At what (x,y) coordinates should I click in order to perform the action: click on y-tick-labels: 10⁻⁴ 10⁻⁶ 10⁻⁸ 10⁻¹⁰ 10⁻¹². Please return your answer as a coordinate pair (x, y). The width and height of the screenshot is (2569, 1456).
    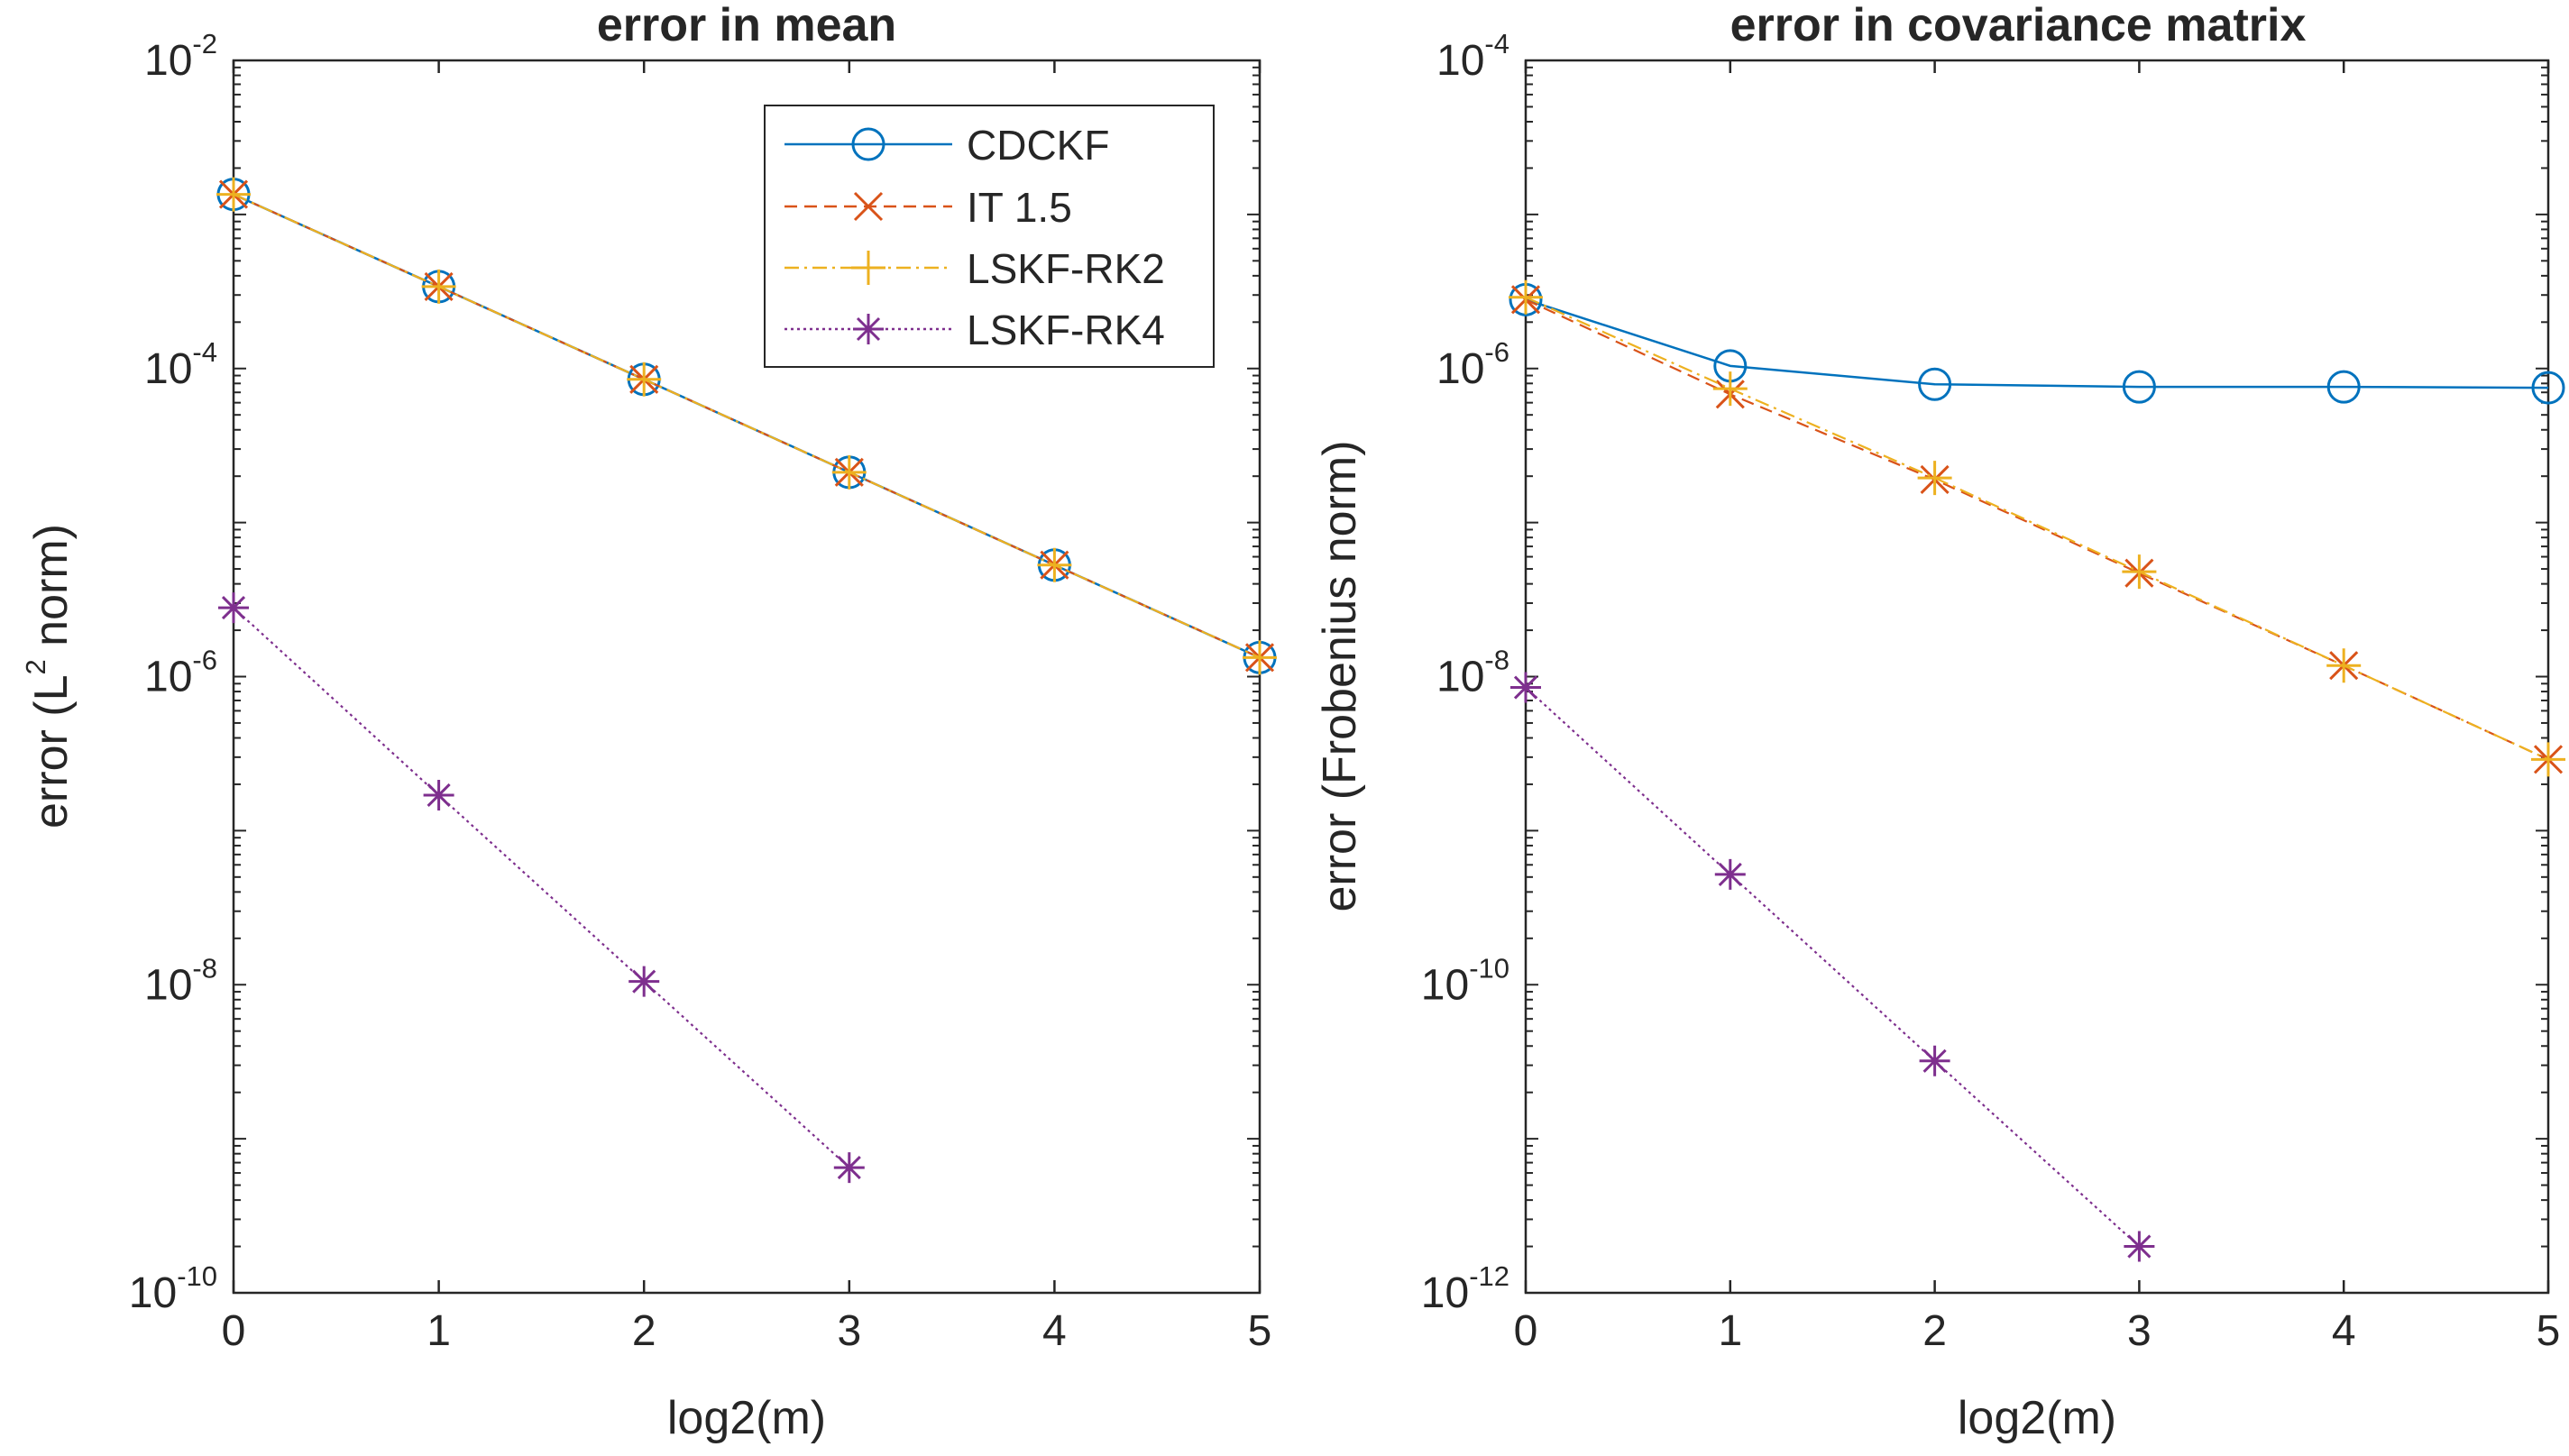
    Looking at the image, I should click on (1465, 673).